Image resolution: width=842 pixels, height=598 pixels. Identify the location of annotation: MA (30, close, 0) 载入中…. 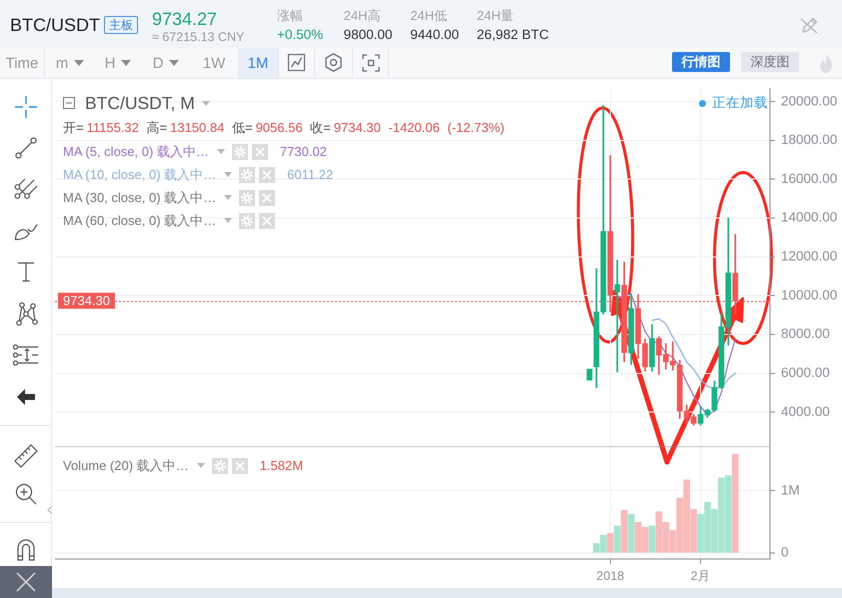
(139, 197).